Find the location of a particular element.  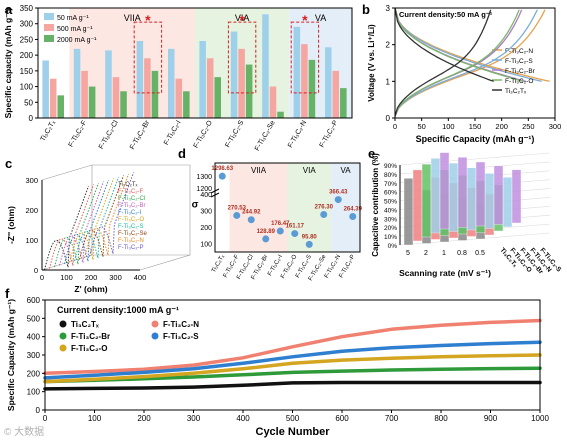

x-tick-label: F-Ti₃C₂-P is located at coordinates (329, 134).